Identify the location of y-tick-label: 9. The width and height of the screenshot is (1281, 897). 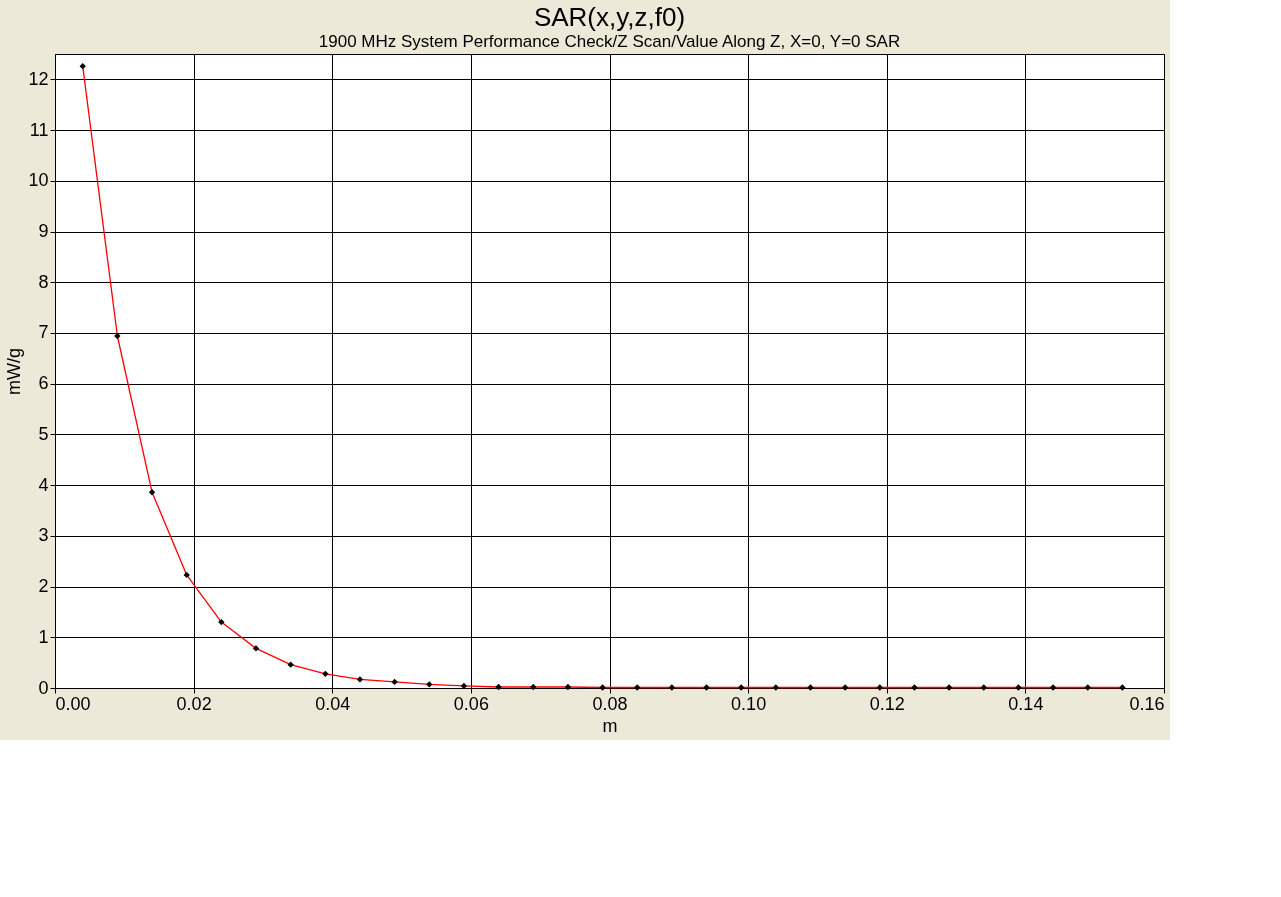
(43, 231).